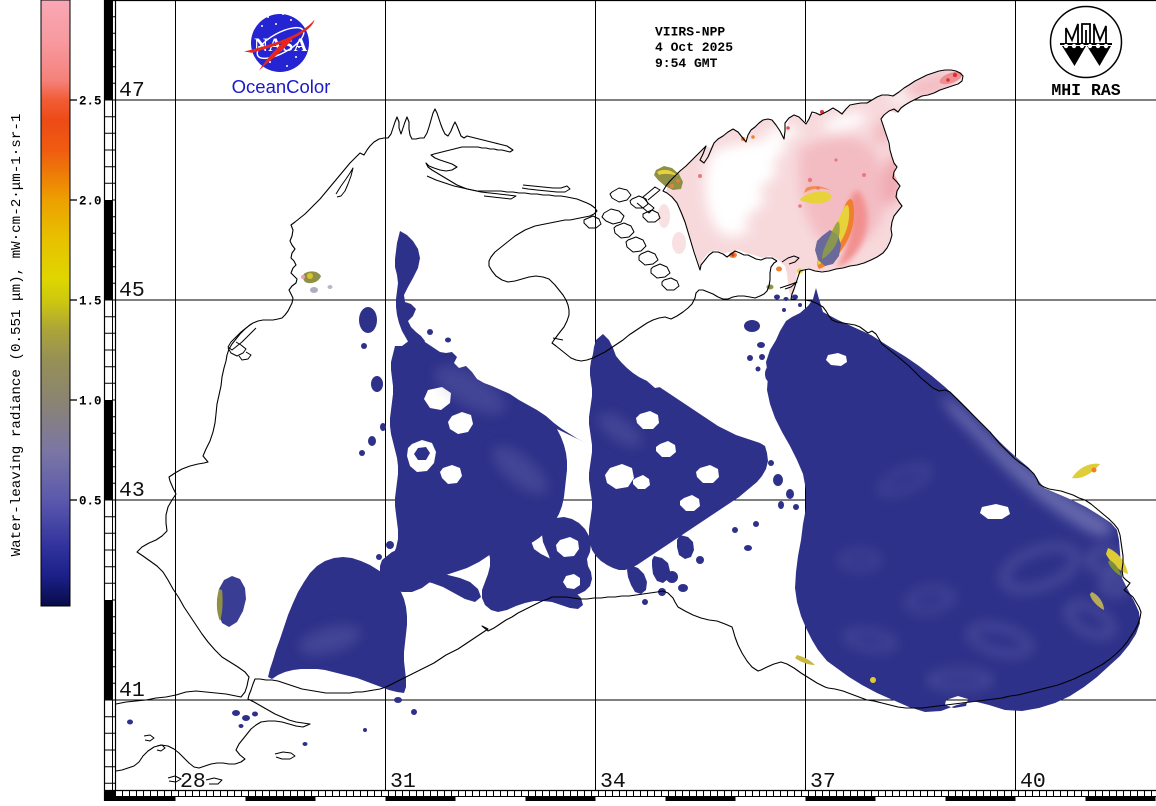  What do you see at coordinates (90, 202) in the screenshot?
I see `svg-text: 2.0` at bounding box center [90, 202].